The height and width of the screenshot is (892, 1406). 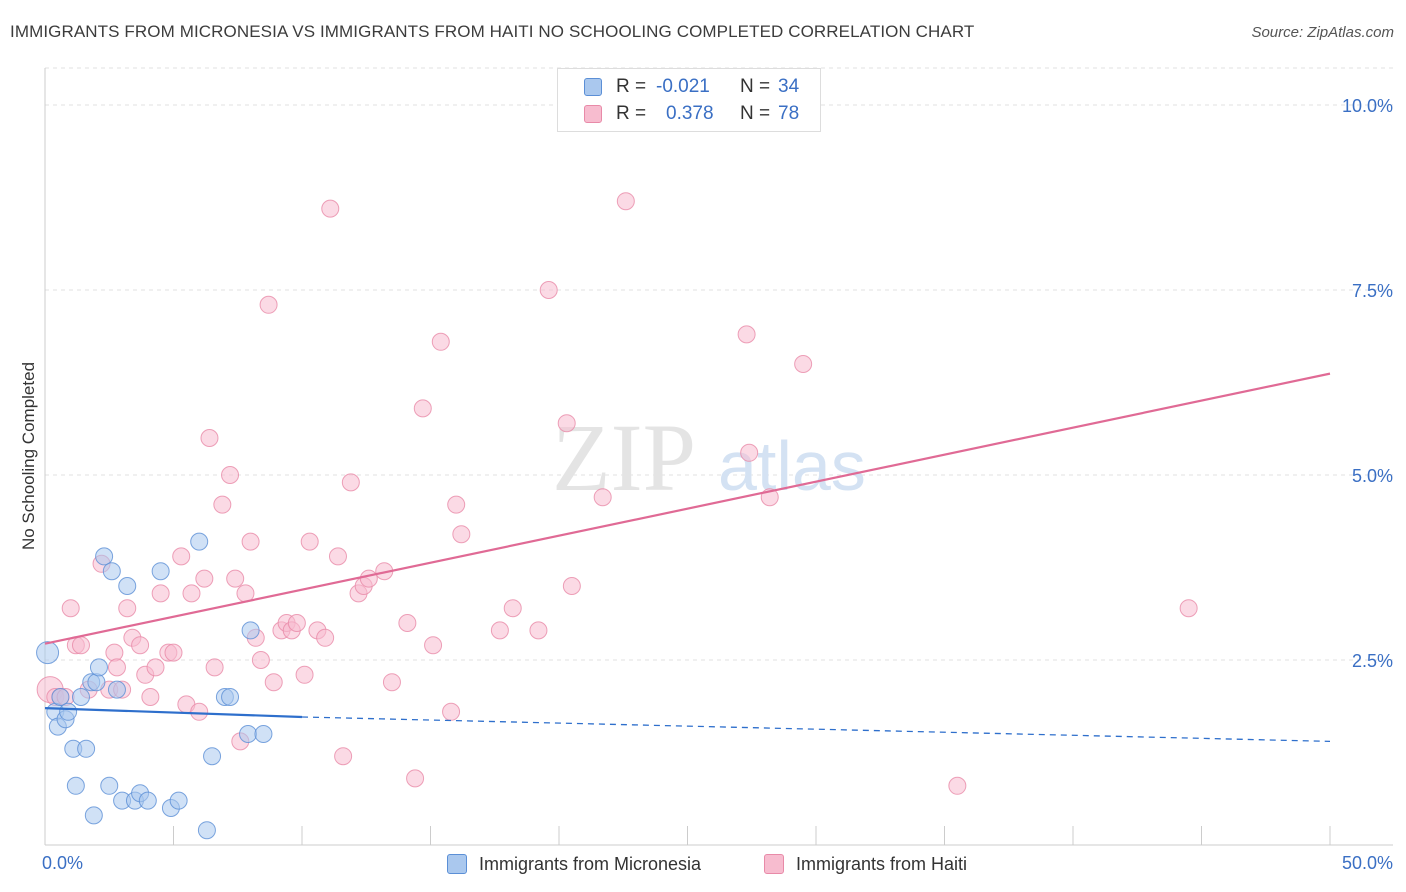 What do you see at coordinates (593, 87) in the screenshot?
I see `legend-swatch-micronesia` at bounding box center [593, 87].